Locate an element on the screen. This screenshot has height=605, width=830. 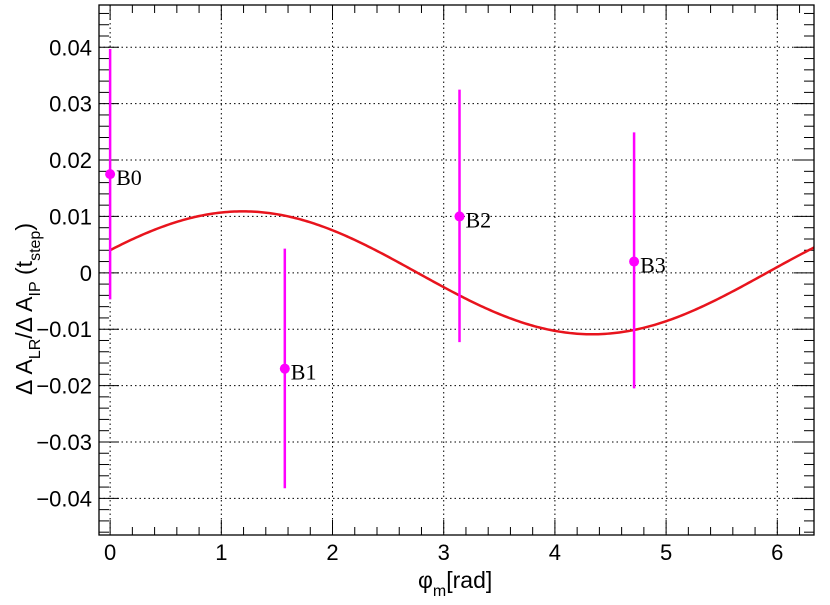
x-tick-label: 1 is located at coordinates (221, 552).